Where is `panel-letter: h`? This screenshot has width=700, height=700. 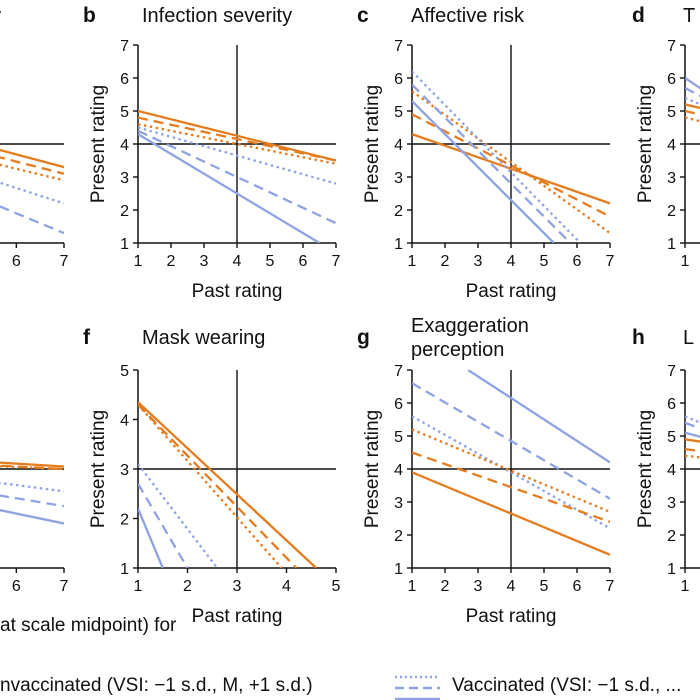
panel-letter: h is located at coordinates (638, 337).